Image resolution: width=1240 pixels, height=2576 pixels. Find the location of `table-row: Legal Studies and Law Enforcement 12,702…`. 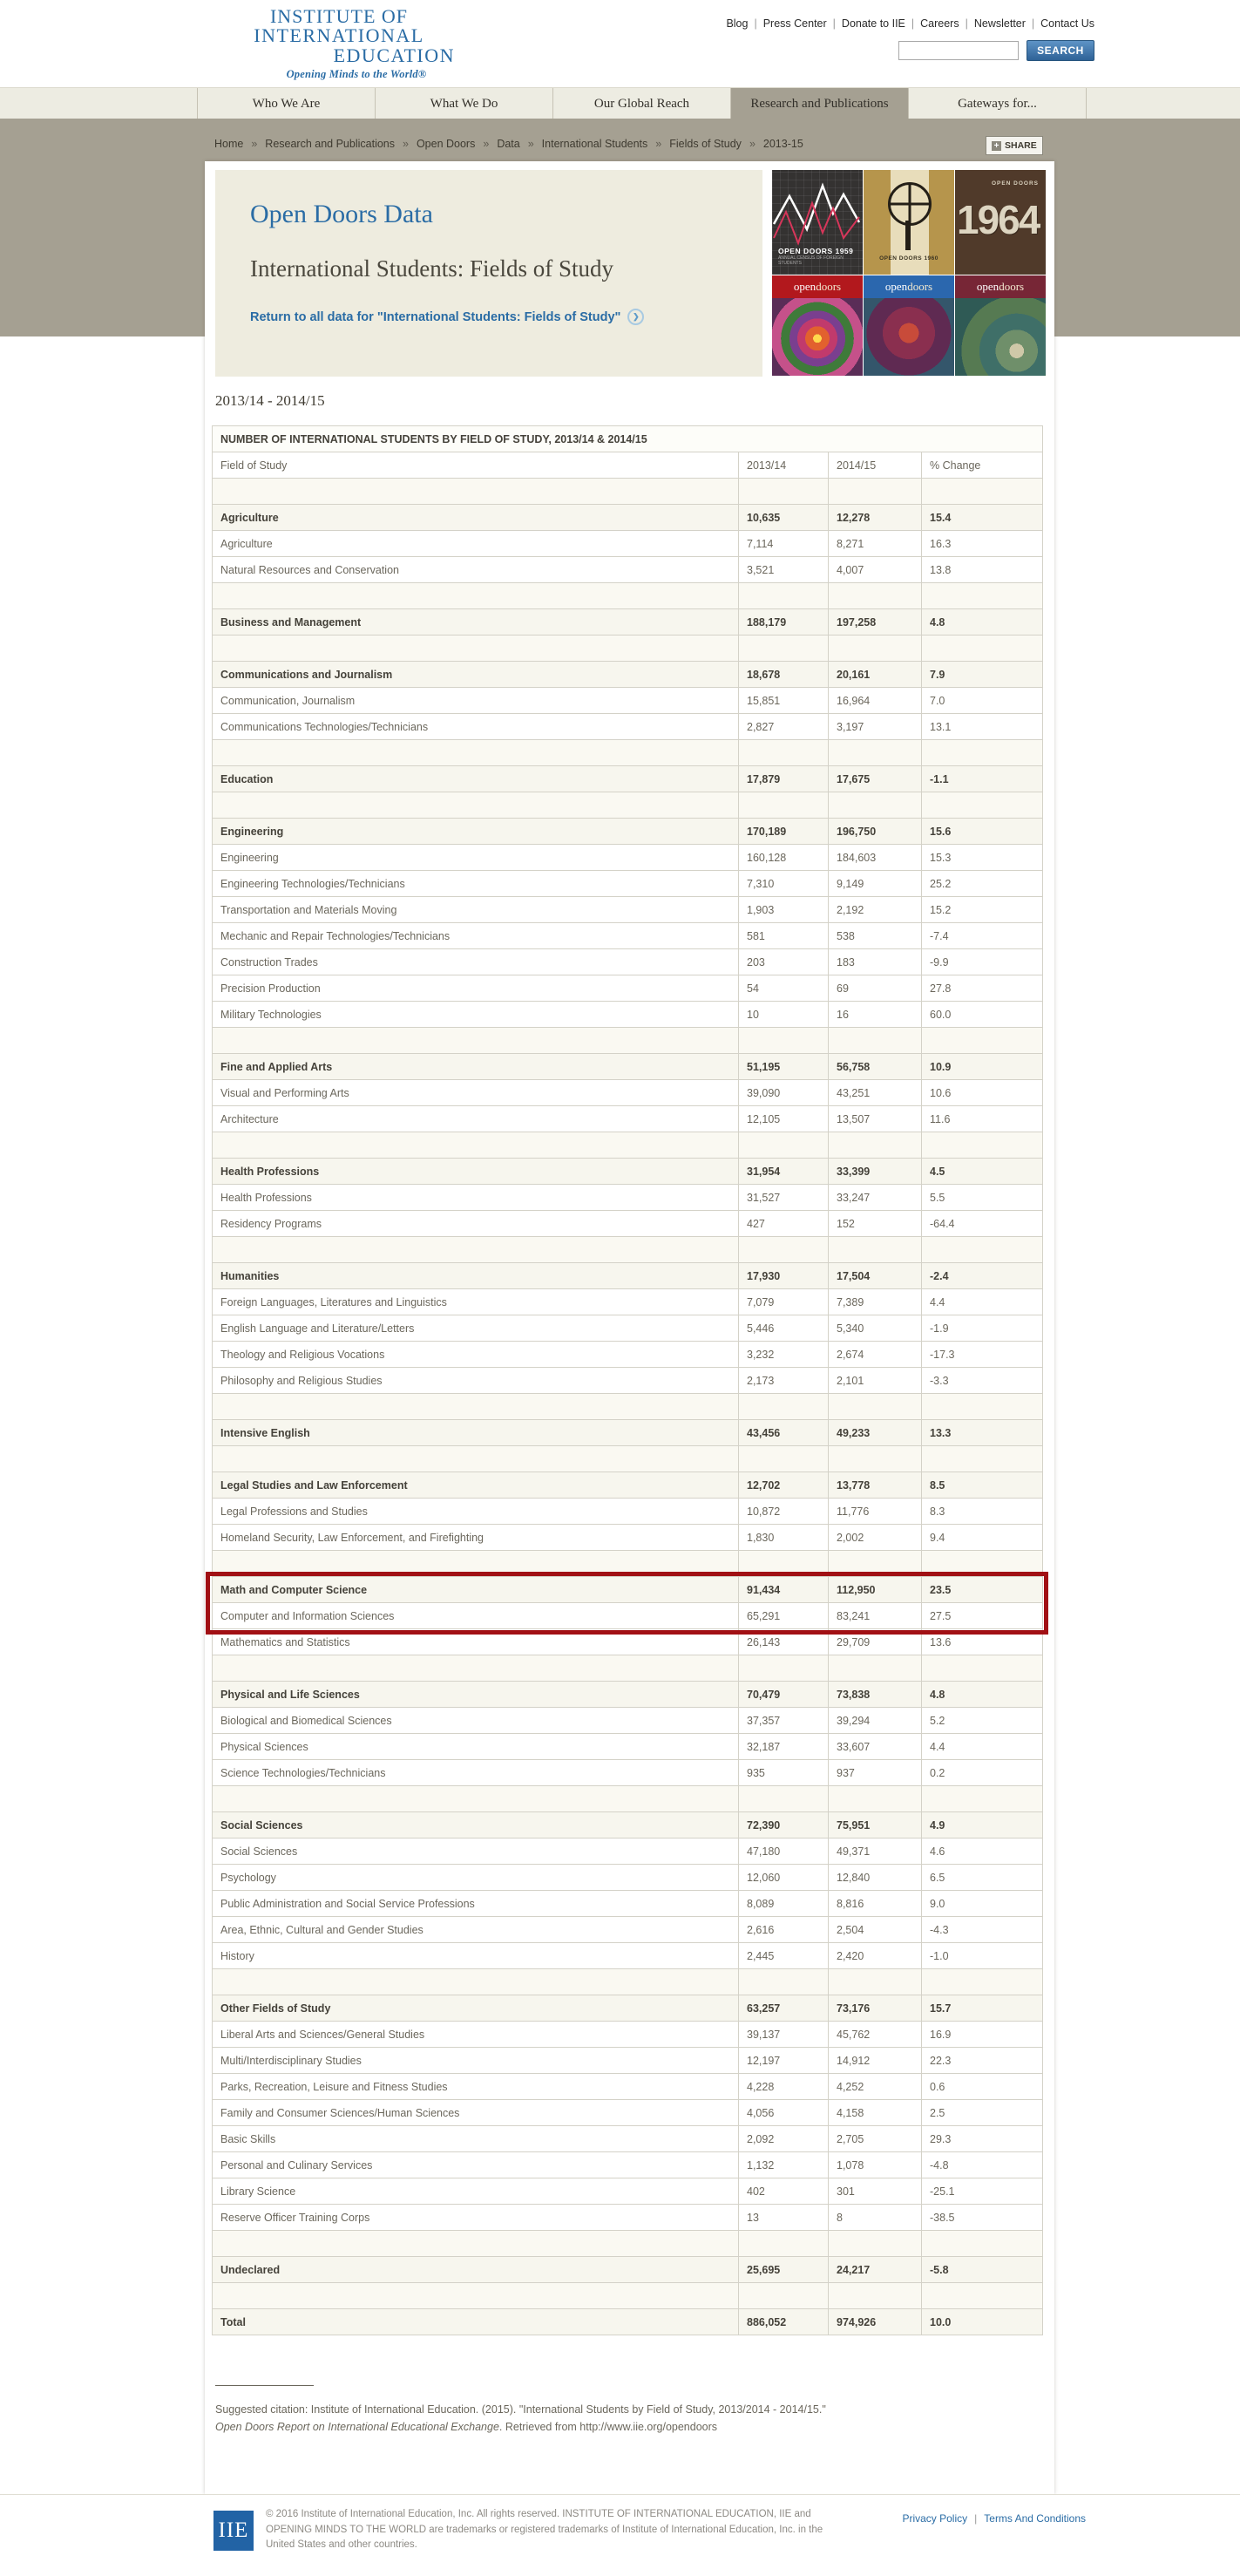

table-row: Legal Studies and Law Enforcement 12,702… is located at coordinates (627, 1485).